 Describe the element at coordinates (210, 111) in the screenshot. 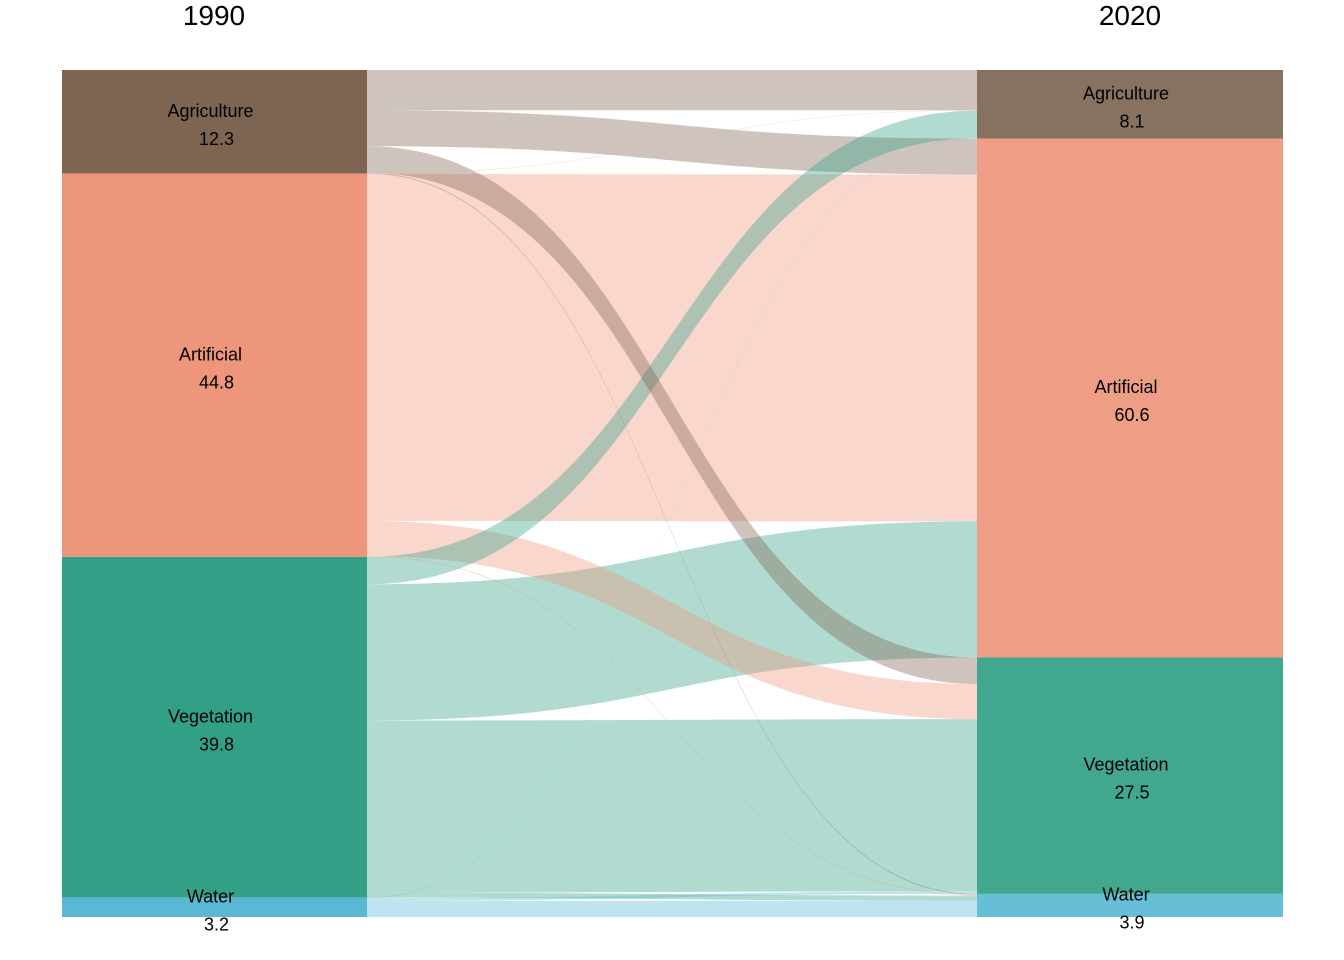

I see `node-label-left-agriculture: Agriculture` at that location.